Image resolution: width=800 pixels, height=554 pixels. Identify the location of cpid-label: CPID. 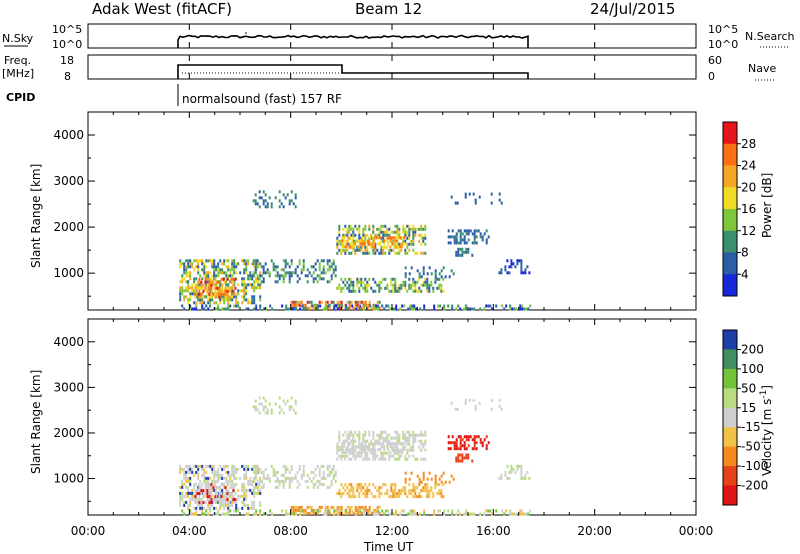
(20, 97).